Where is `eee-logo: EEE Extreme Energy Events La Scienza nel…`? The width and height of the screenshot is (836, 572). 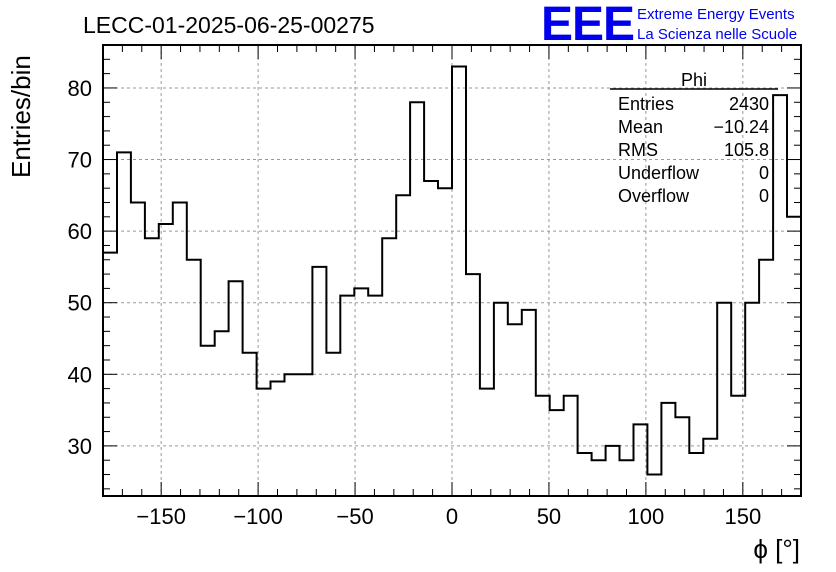
eee-logo: EEE Extreme Energy Events La Scienza nel… is located at coordinates (669, 25).